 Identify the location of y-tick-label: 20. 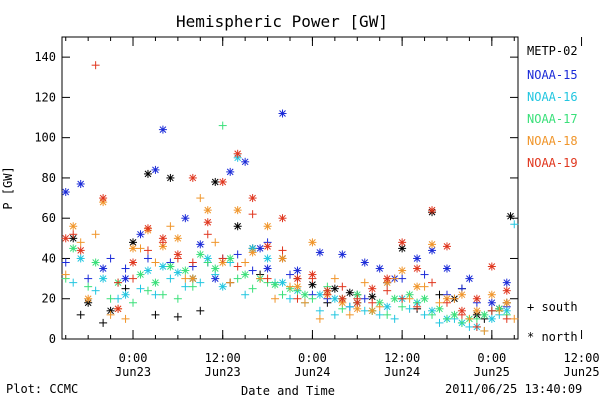
(49, 299).